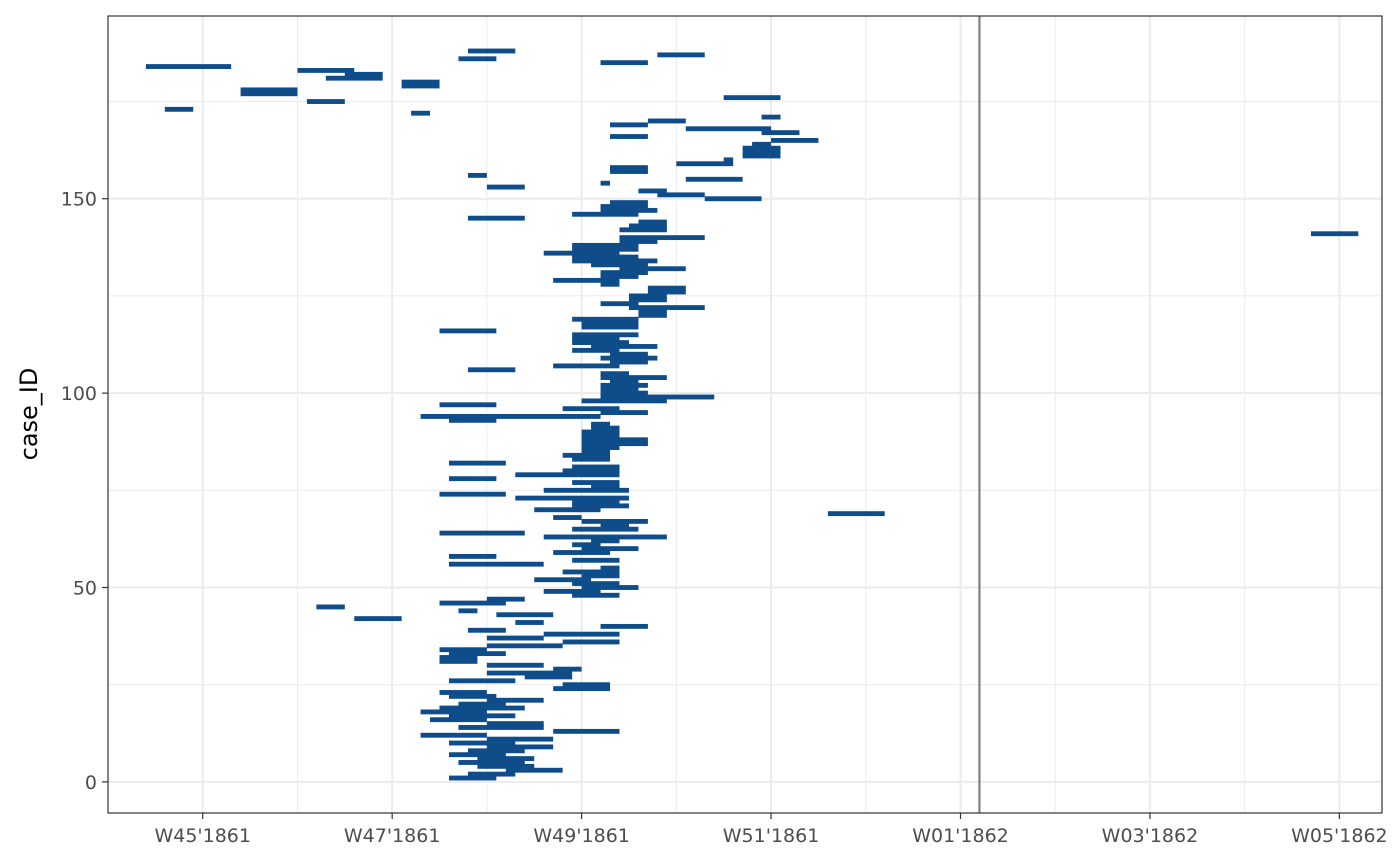  What do you see at coordinates (91, 783) in the screenshot?
I see `y-tick-label: 0` at bounding box center [91, 783].